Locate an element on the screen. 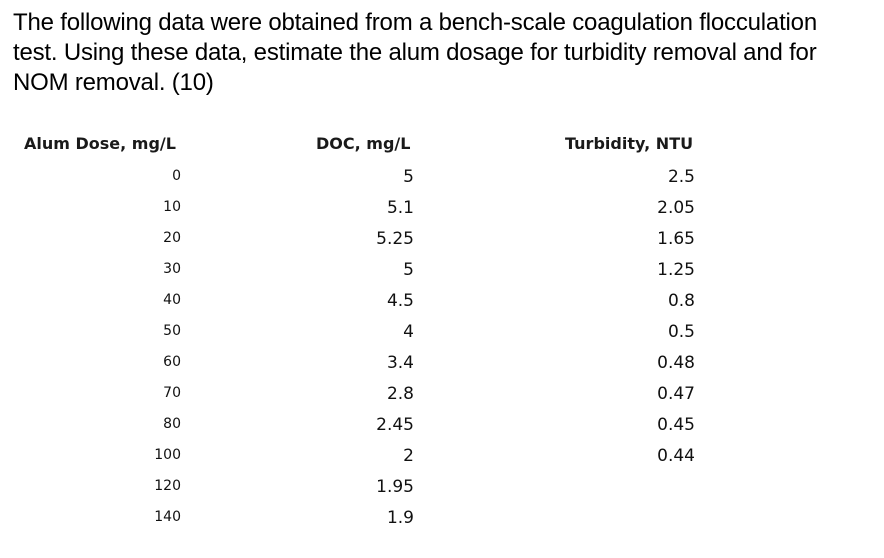 This screenshot has height=558, width=884. cell-turbidity: 0.48 is located at coordinates (676, 363).